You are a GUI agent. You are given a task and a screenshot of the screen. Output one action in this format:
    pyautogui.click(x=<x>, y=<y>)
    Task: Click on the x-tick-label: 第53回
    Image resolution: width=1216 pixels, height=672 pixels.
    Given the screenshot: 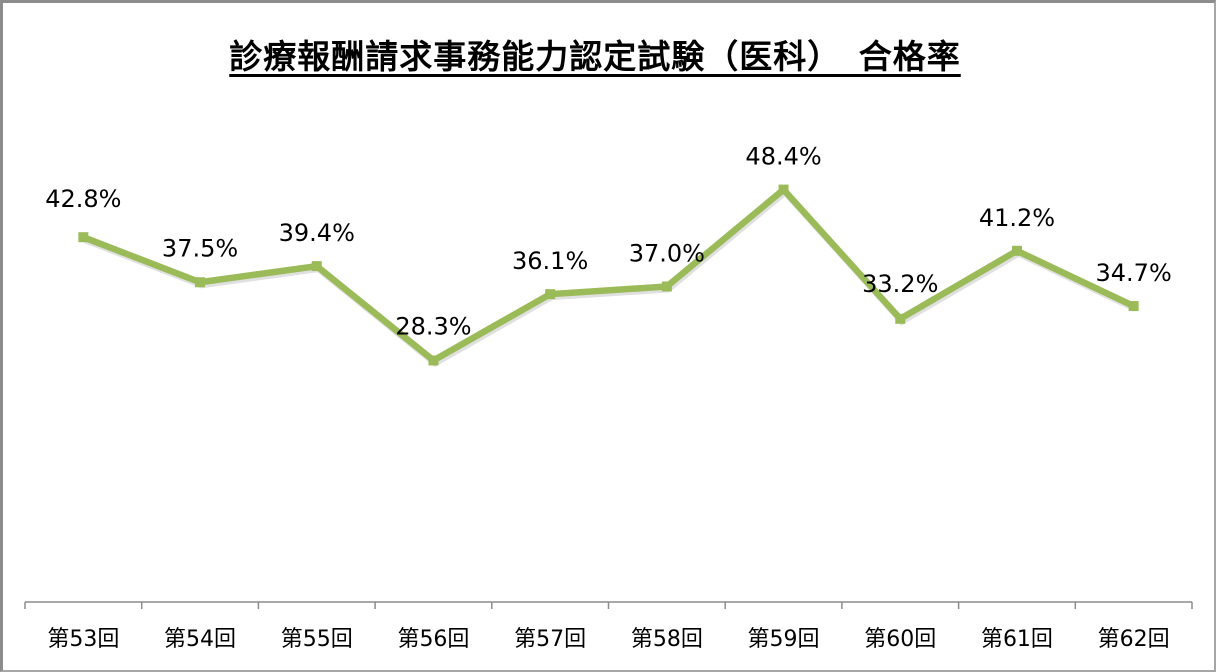 What is the action you would take?
    pyautogui.click(x=83, y=639)
    